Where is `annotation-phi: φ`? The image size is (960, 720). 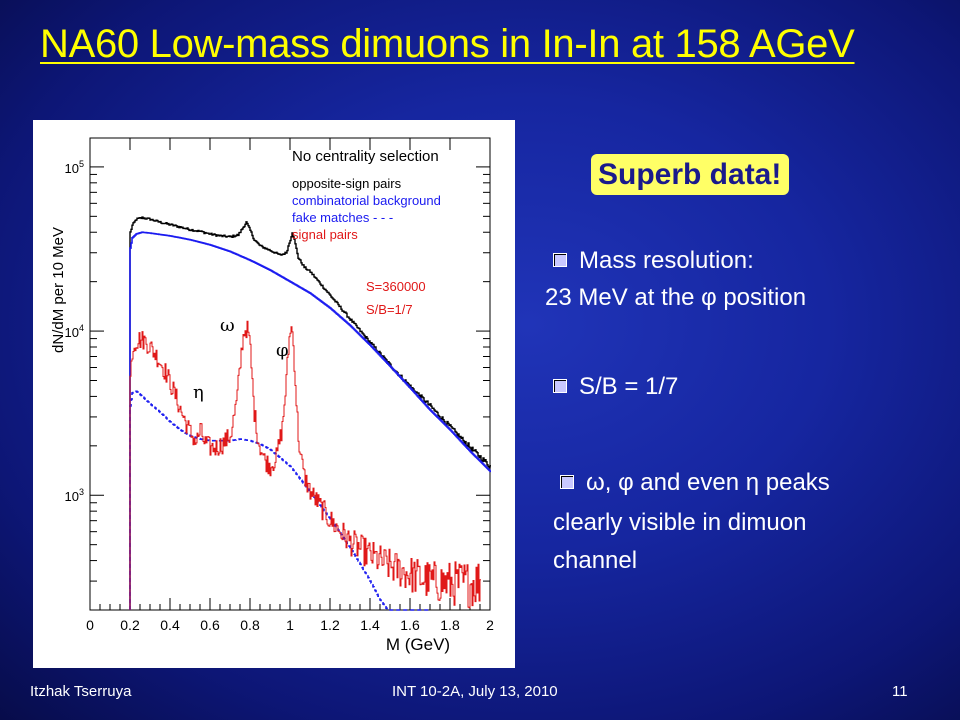 annotation-phi: φ is located at coordinates (282, 350).